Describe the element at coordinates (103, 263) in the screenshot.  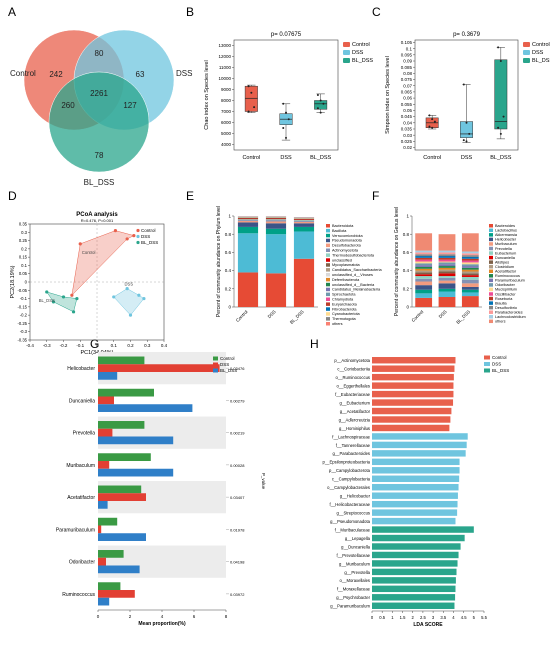
I see `hull-control` at that location.